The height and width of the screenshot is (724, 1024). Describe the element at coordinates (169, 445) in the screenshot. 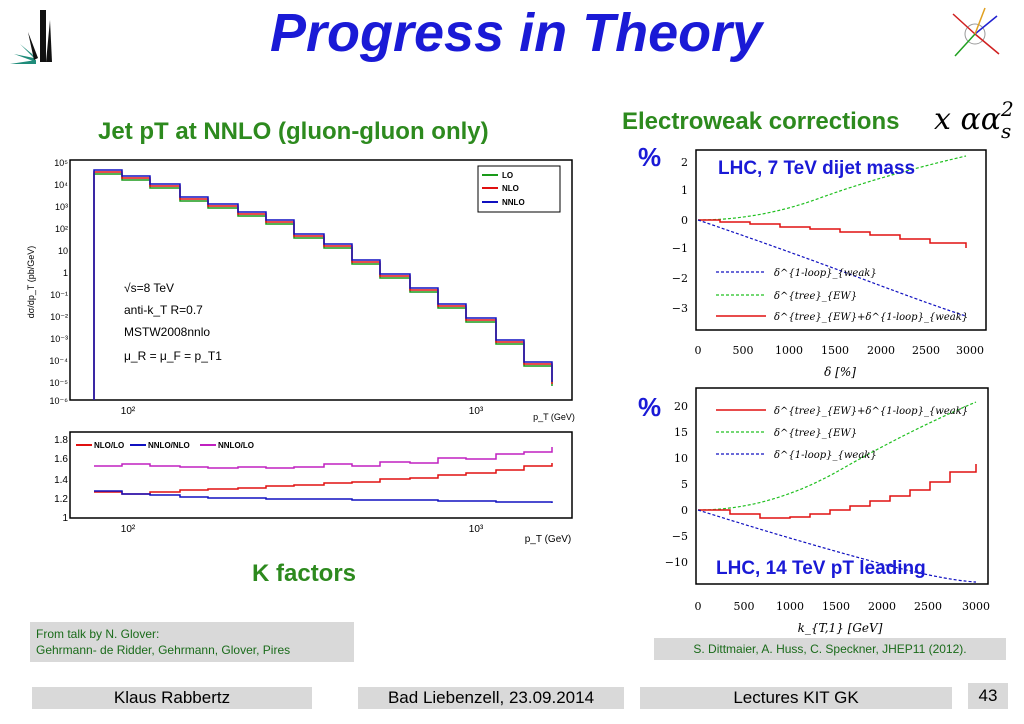

I see `legend-nnlo-nlo: NNLO/NLO` at that location.